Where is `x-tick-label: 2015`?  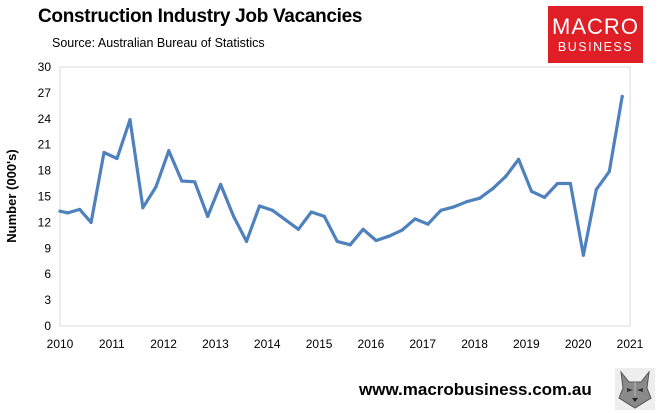 x-tick-label: 2015 is located at coordinates (319, 344).